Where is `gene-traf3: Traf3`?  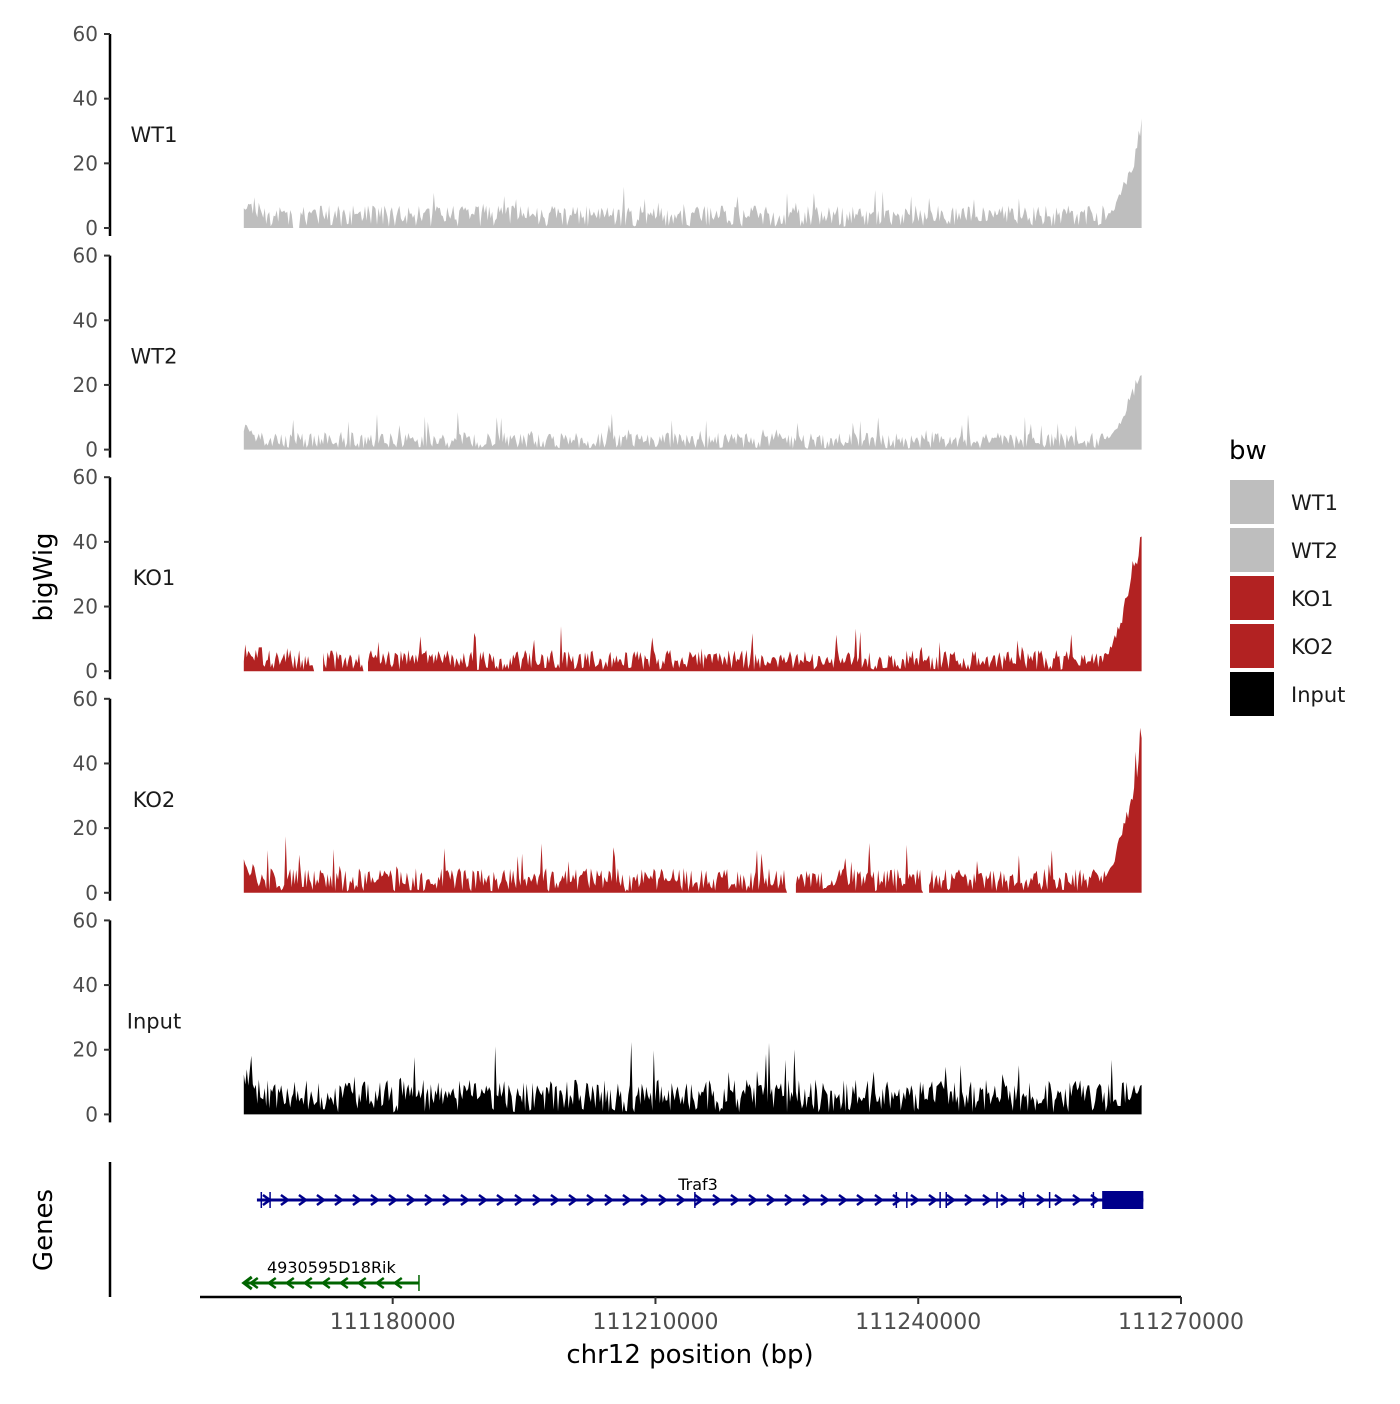 gene-traf3: Traf3 is located at coordinates (700, 1192).